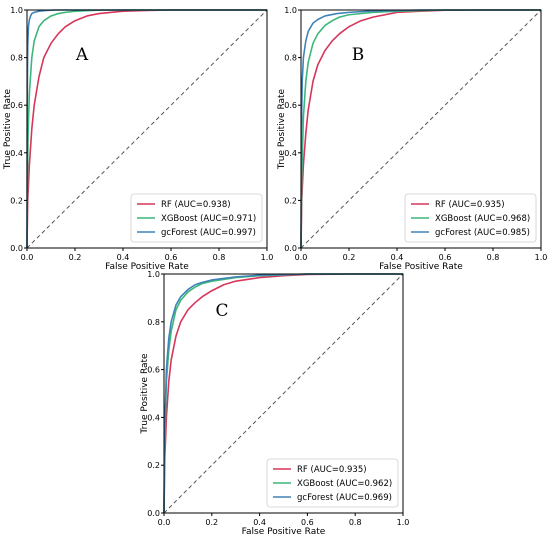  I want to click on panel-label: C, so click(221, 311).